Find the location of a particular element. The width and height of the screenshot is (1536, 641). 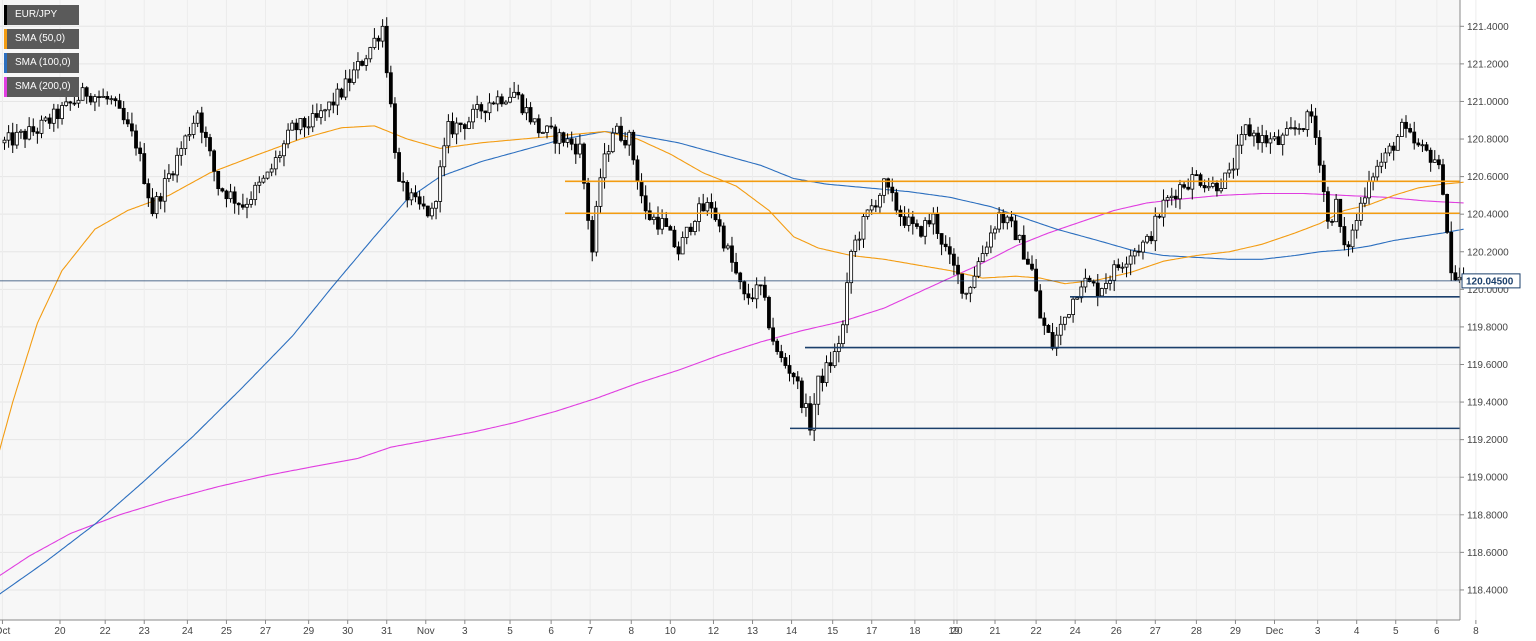

x-tick-label: 27 is located at coordinates (266, 631).